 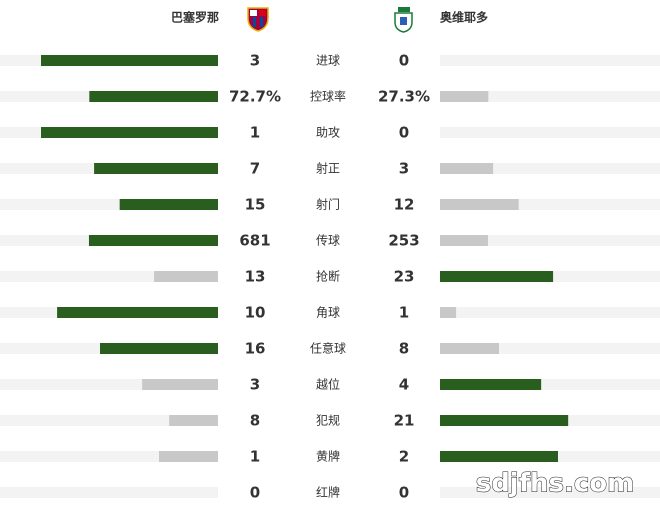 What do you see at coordinates (404, 313) in the screenshot?
I see `away-value: 1` at bounding box center [404, 313].